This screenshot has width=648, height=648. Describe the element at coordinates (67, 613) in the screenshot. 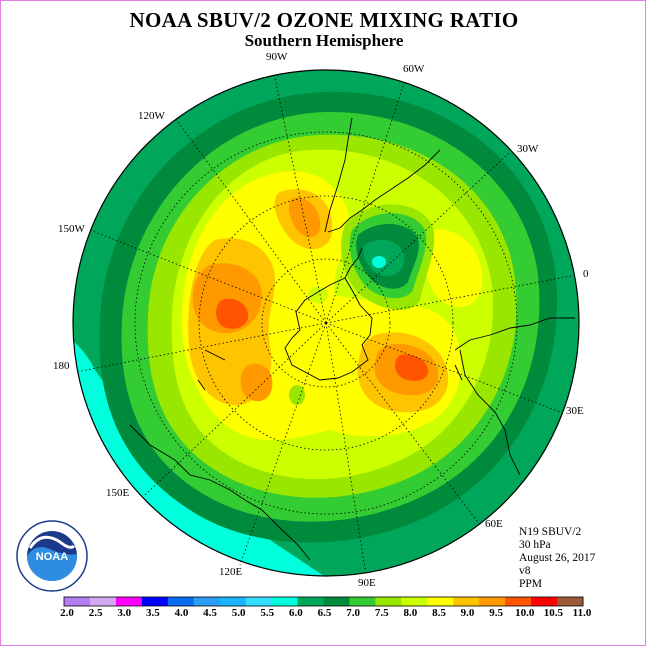

I see `colorbar-tick-label: 2.0` at that location.